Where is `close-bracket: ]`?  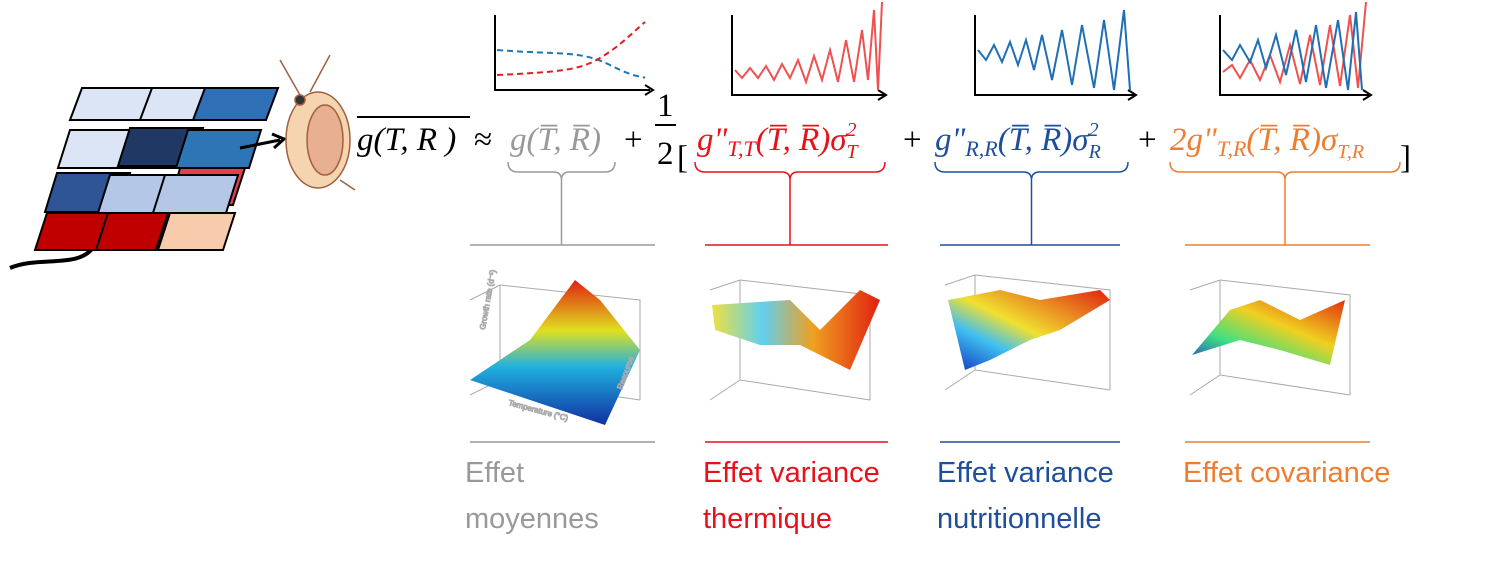
close-bracket: ] is located at coordinates (1405, 158).